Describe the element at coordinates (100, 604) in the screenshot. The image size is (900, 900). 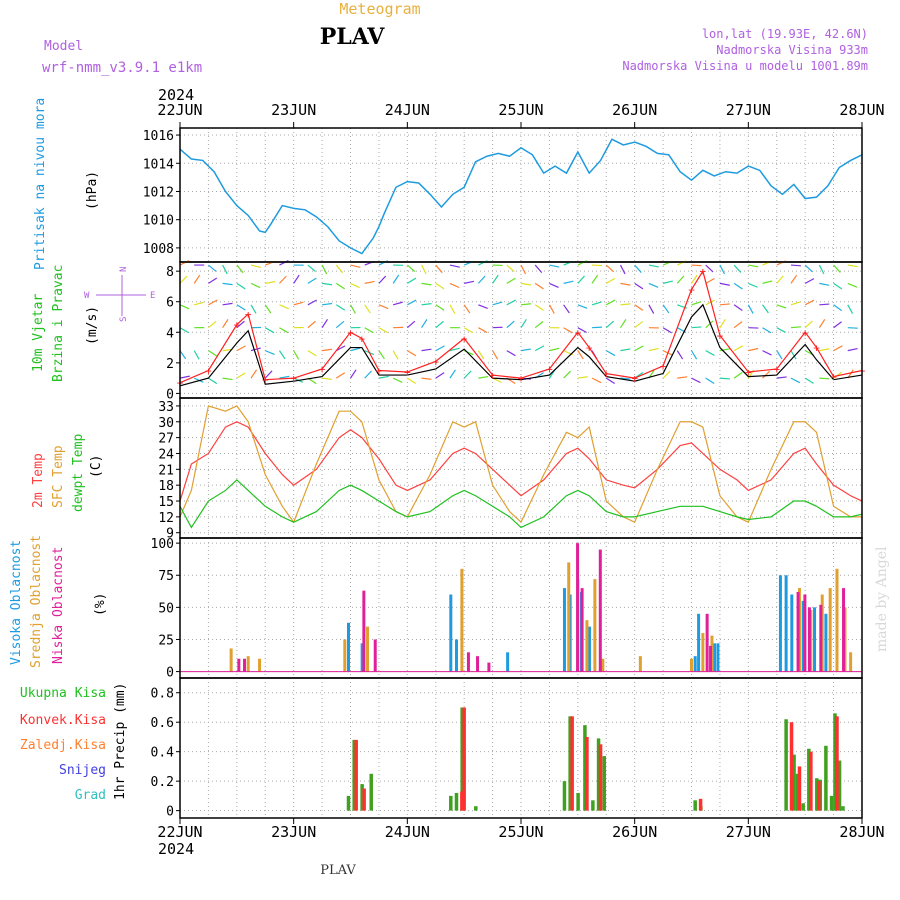
I see `cloud-unit-label: (%)` at that location.